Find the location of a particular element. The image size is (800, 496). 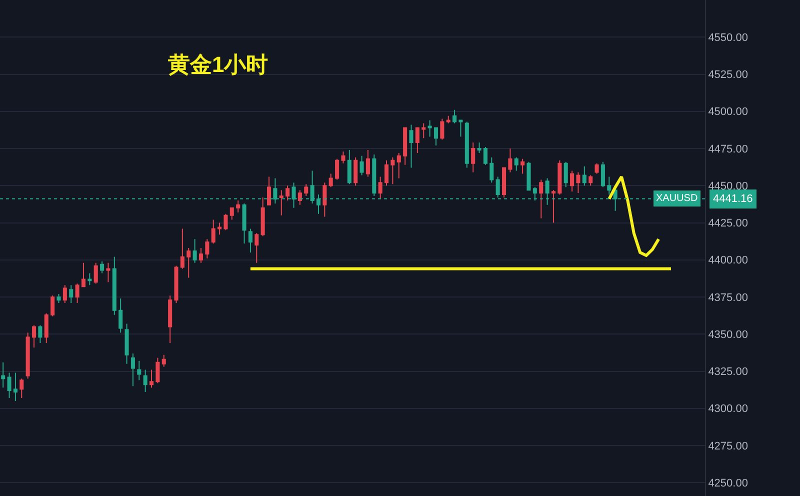

text: 4441.16 is located at coordinates (733, 199).